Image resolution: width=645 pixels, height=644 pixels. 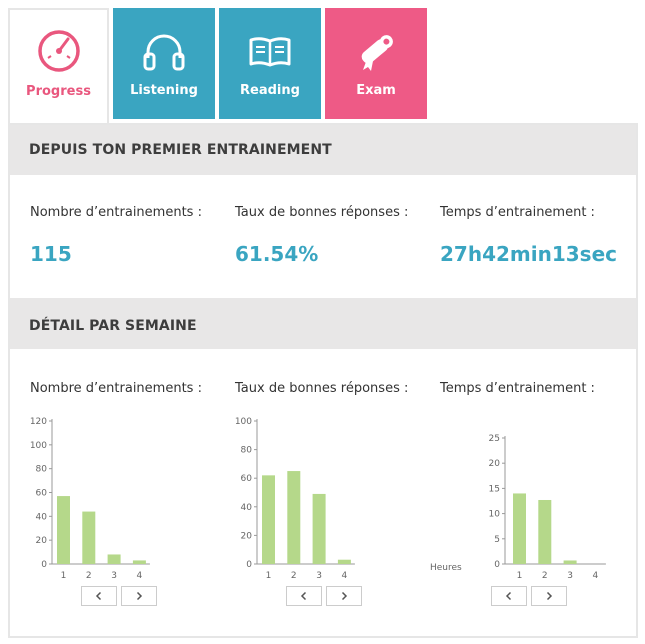 What do you see at coordinates (377, 53) in the screenshot?
I see `diploma-icon` at bounding box center [377, 53].